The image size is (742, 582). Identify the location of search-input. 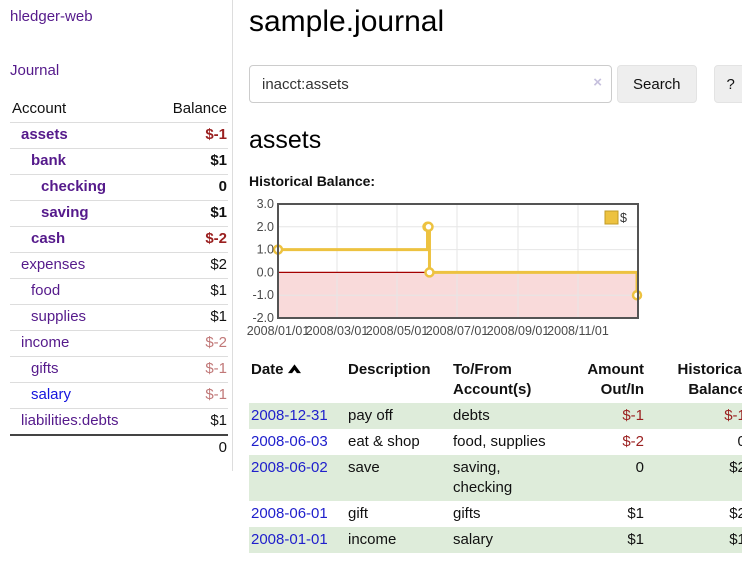
(430, 84).